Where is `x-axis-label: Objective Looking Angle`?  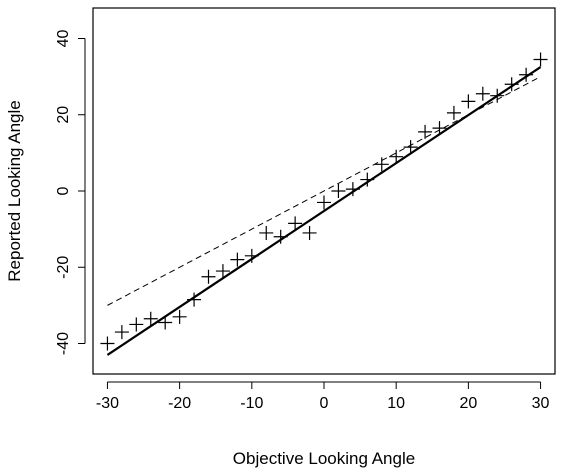 x-axis-label: Objective Looking Angle is located at coordinates (324, 458).